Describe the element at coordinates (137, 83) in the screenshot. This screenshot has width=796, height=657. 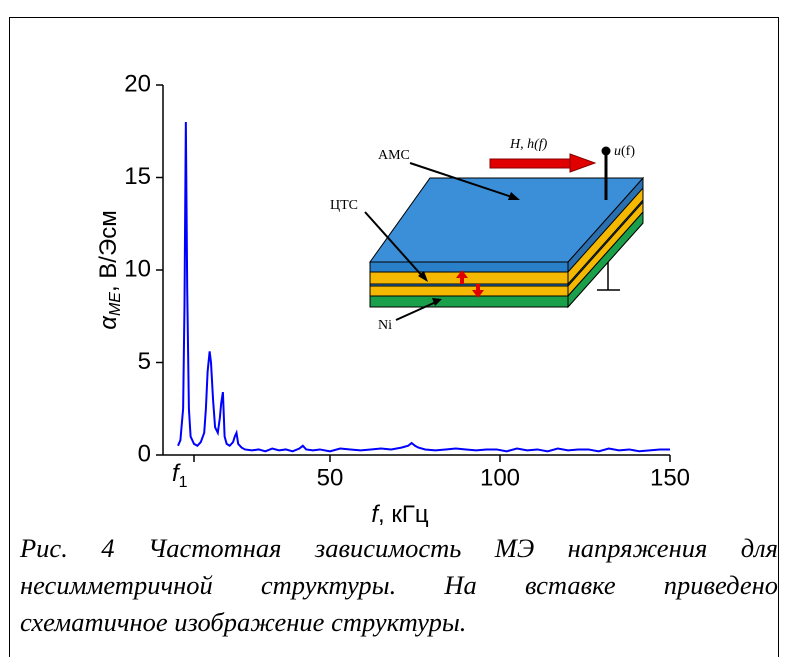
I see `y-tick-label: 20` at that location.